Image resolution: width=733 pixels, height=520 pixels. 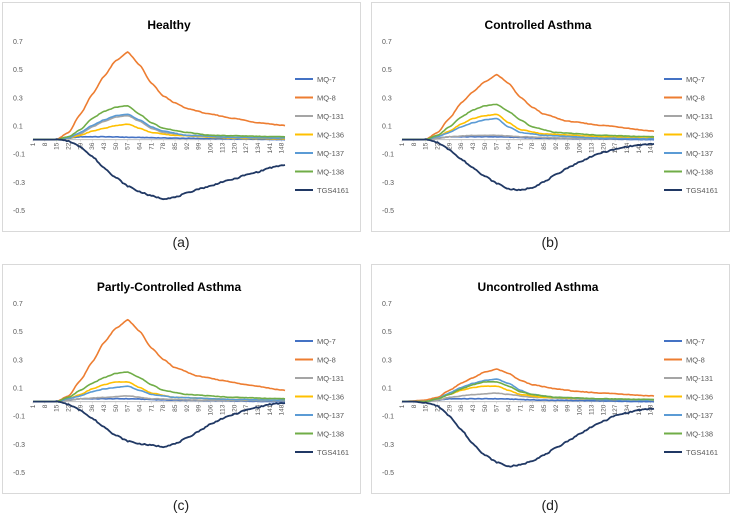 I want to click on caption-c: (c), so click(x=181, y=505).